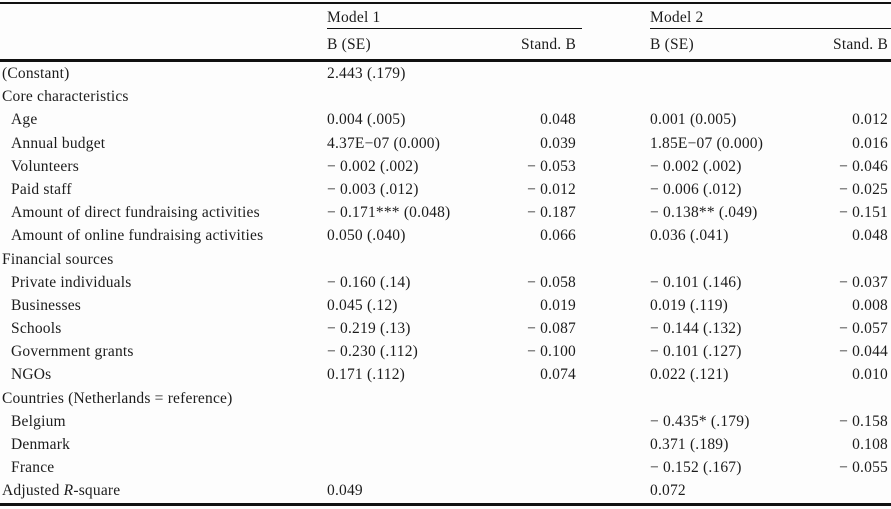 This screenshot has height=509, width=891. Describe the element at coordinates (445, 421) in the screenshot. I see `table-row: Belgium − 0.435* (.179) − 0.158` at that location.